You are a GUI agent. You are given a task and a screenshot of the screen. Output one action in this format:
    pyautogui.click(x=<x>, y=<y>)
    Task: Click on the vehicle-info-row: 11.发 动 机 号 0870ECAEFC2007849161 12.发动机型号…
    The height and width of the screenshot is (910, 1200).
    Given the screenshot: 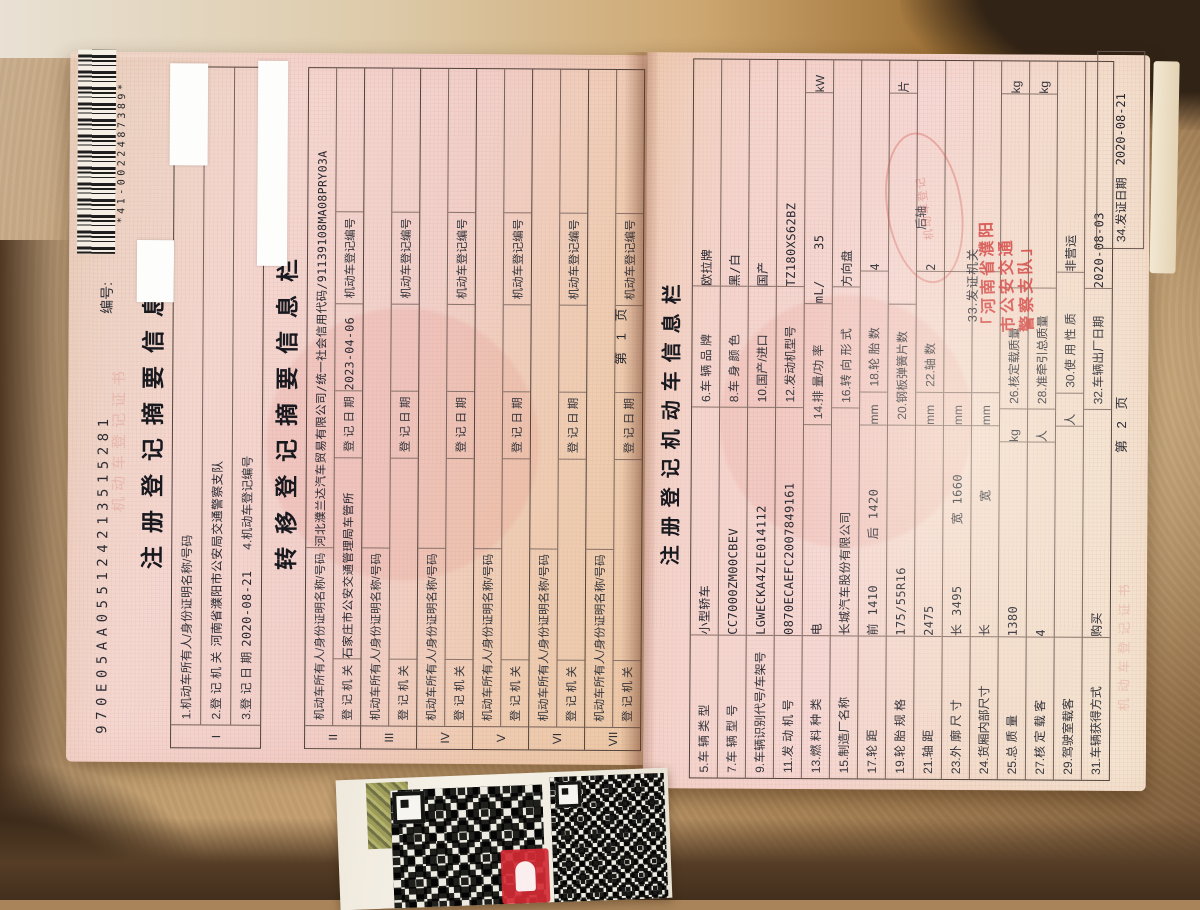 What is the action you would take?
    pyautogui.click(x=789, y=419)
    